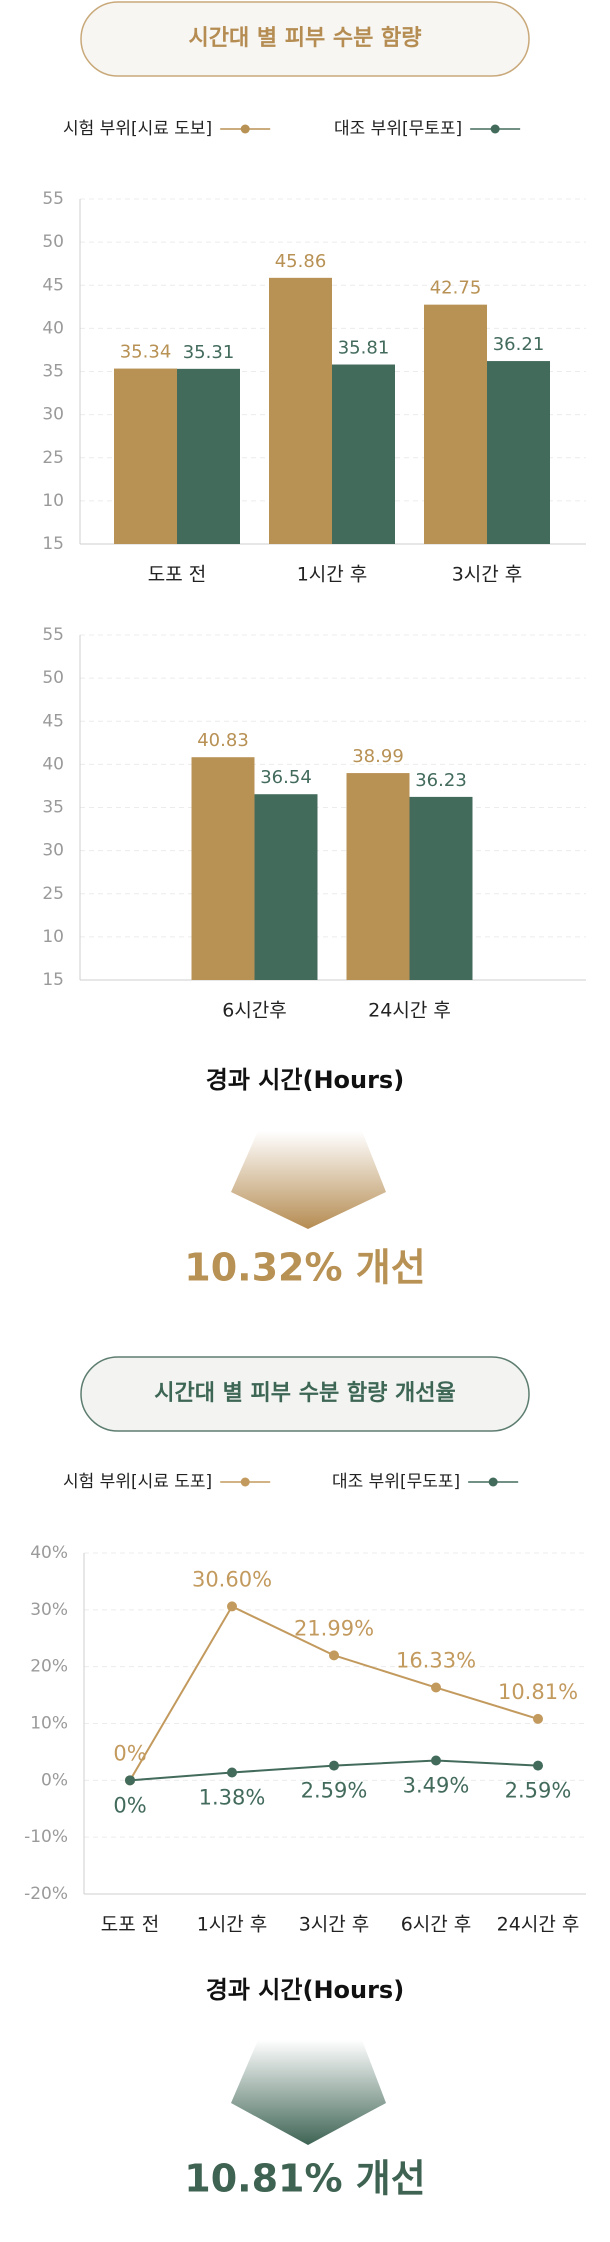 The width and height of the screenshot is (610, 2242). I want to click on y-tick-label: 10%, so click(49, 1724).